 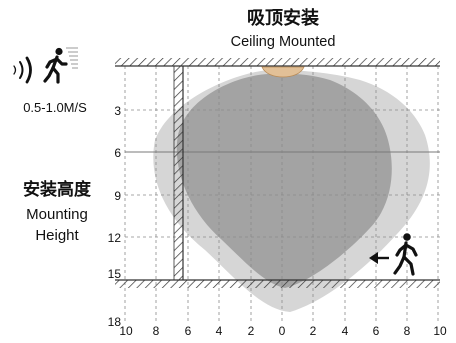 What do you see at coordinates (313, 331) in the screenshot?
I see `x-tick-right-2: 2` at bounding box center [313, 331].